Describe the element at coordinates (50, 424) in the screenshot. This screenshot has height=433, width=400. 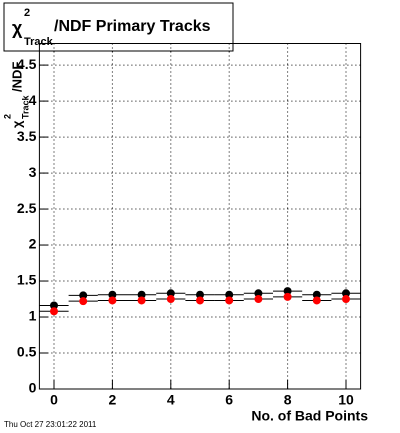
I see `timestamp: Thu Oct 27 23:01:22 2011` at that location.